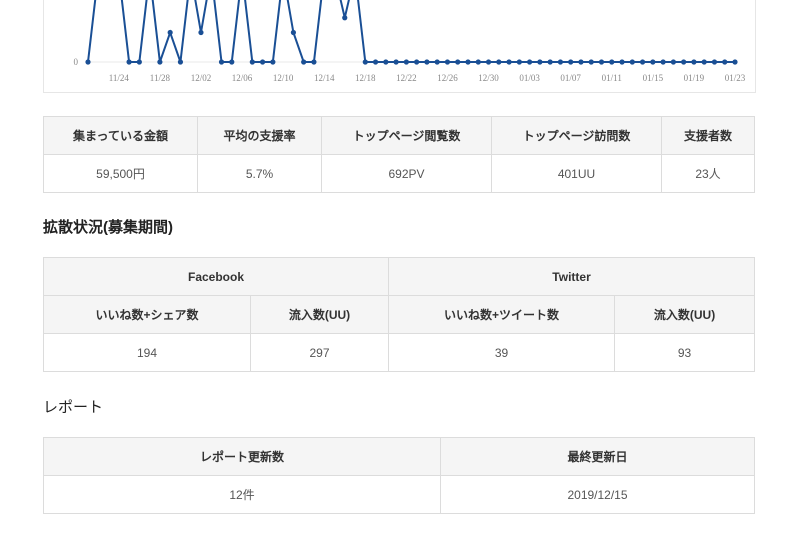 Image resolution: width=789 pixels, height=534 pixels. I want to click on x-tick-label: 12/18, so click(365, 78).